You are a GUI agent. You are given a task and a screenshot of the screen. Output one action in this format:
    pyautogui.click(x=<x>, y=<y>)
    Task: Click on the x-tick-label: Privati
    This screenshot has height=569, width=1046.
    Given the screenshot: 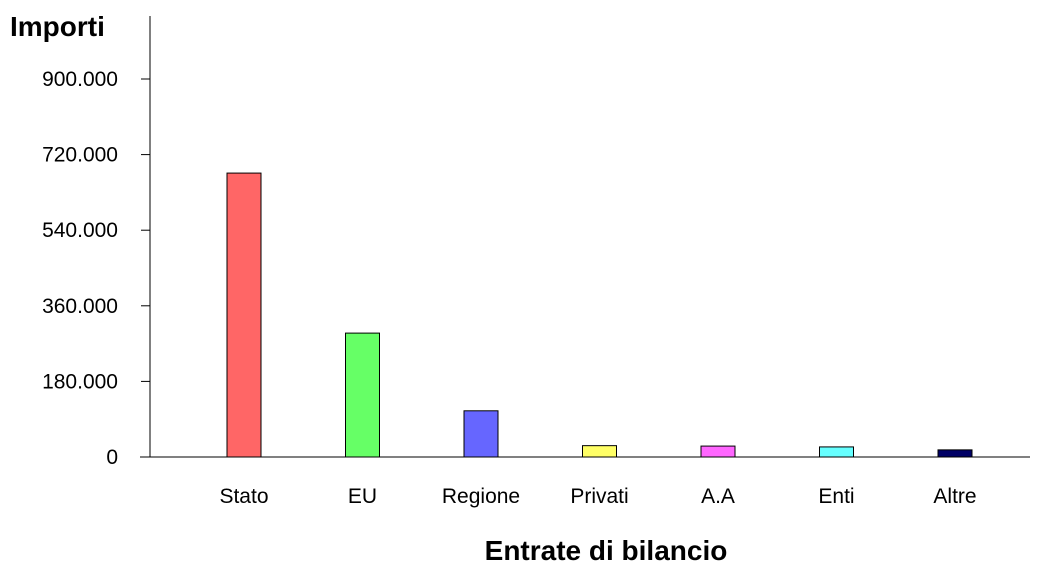 What is the action you would take?
    pyautogui.click(x=599, y=496)
    